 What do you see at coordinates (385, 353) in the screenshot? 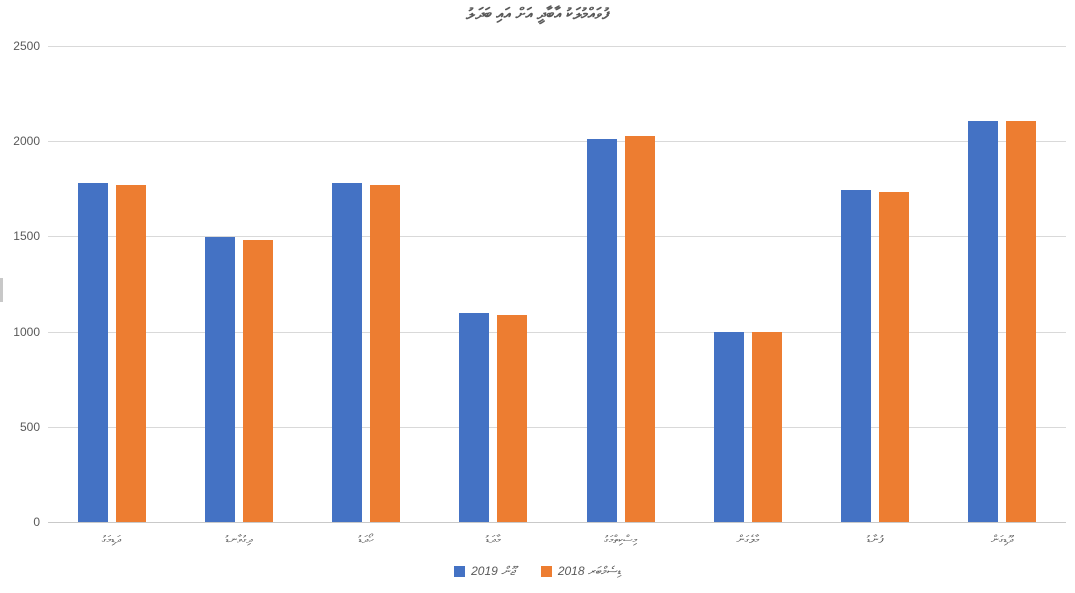
I see `bar-series1-cat2` at bounding box center [385, 353].